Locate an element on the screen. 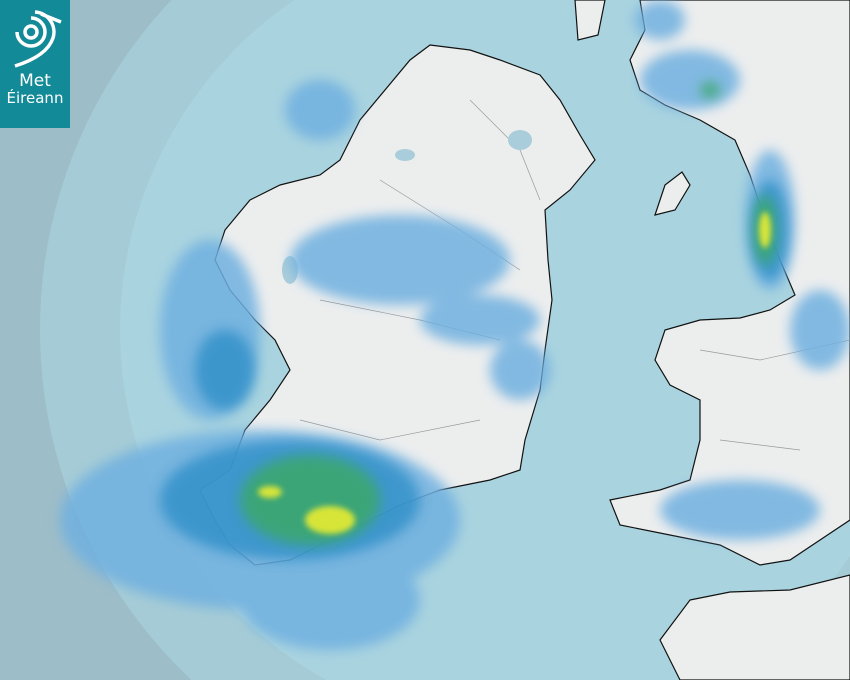  logo-text-met: Met is located at coordinates (35, 81).